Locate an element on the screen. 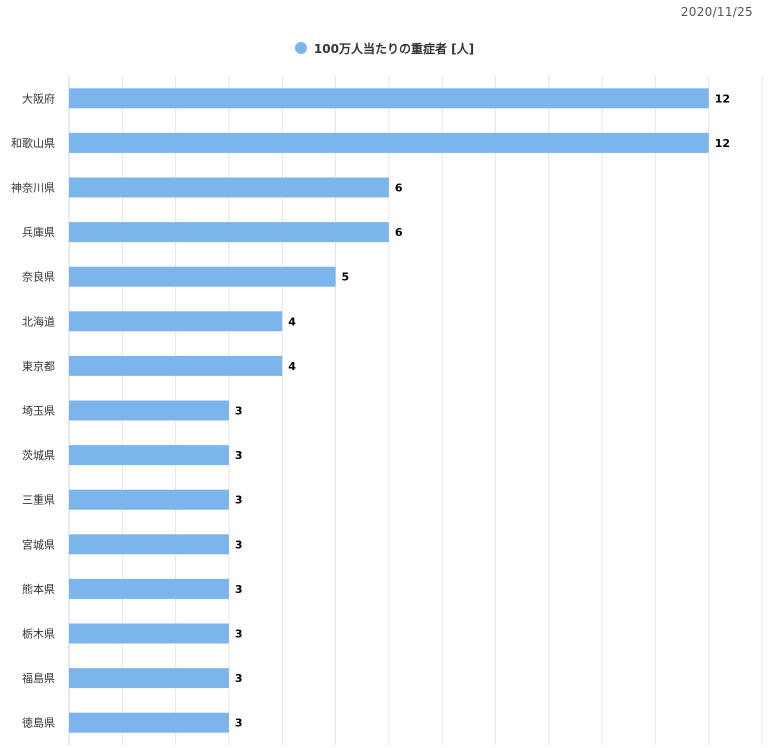 The height and width of the screenshot is (748, 769). category-label: 東京都 is located at coordinates (38, 366).